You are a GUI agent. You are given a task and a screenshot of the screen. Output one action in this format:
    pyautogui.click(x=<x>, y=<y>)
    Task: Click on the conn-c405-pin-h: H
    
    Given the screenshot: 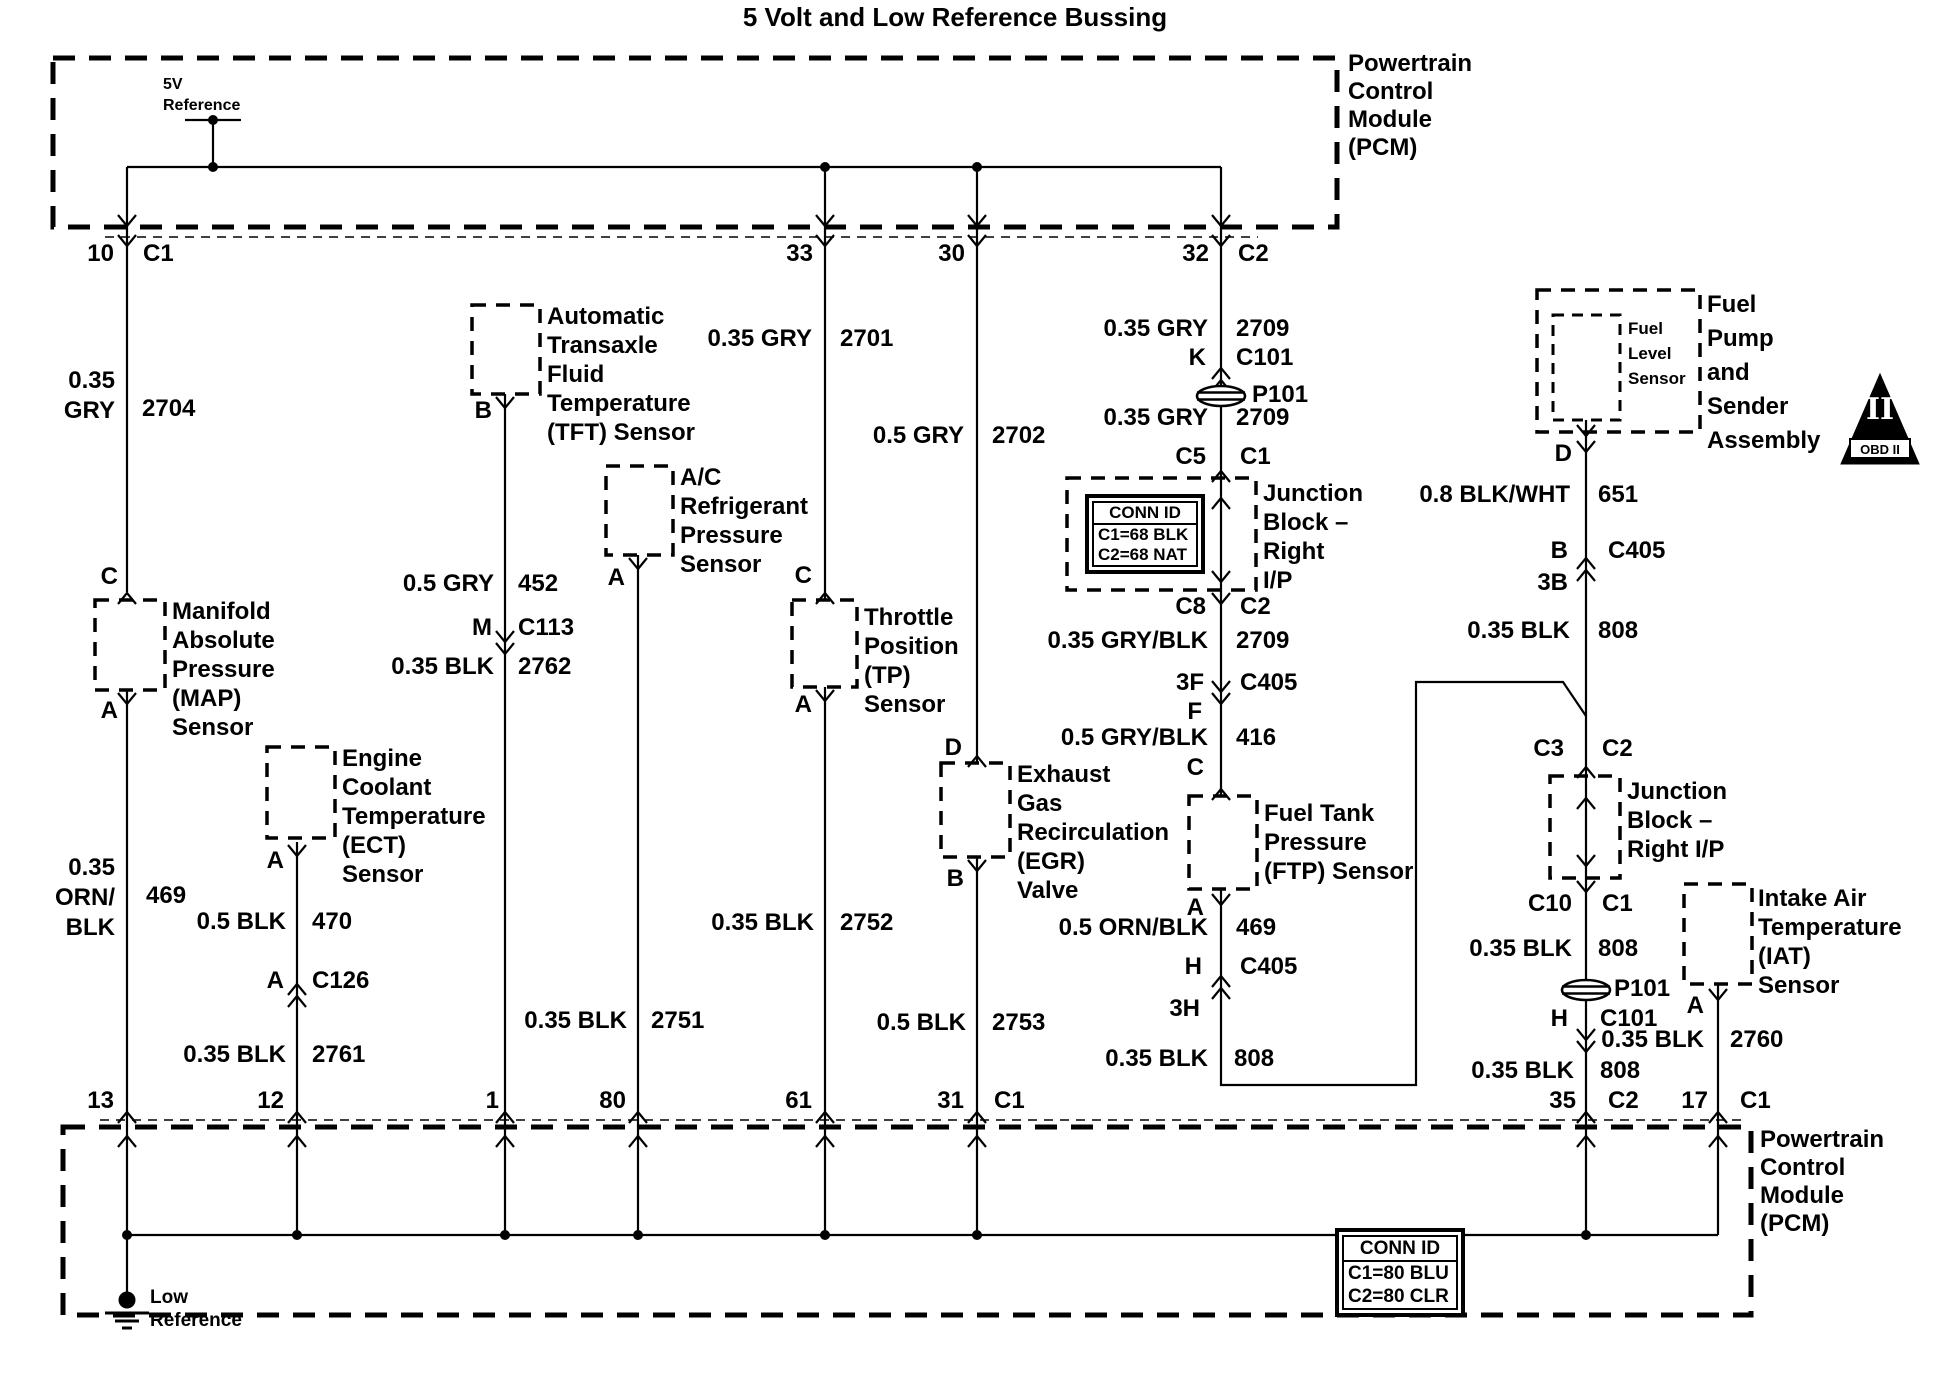 What is the action you would take?
    pyautogui.click(x=1193, y=966)
    